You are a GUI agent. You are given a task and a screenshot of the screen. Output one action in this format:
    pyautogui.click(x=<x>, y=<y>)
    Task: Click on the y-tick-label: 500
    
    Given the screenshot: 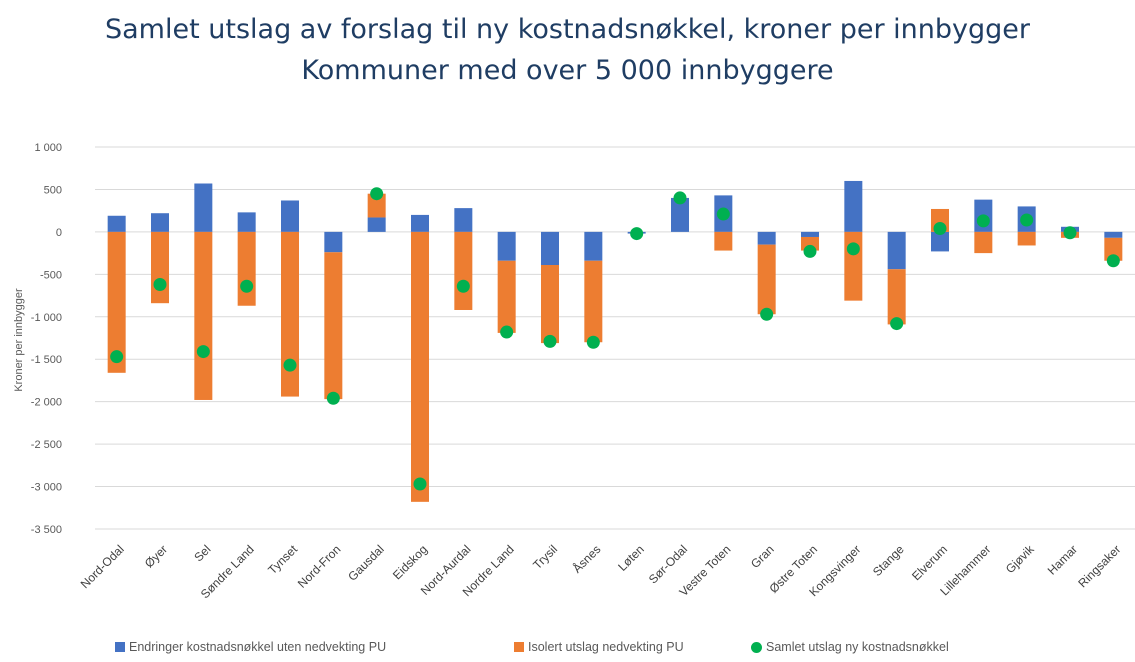 What is the action you would take?
    pyautogui.click(x=53, y=190)
    